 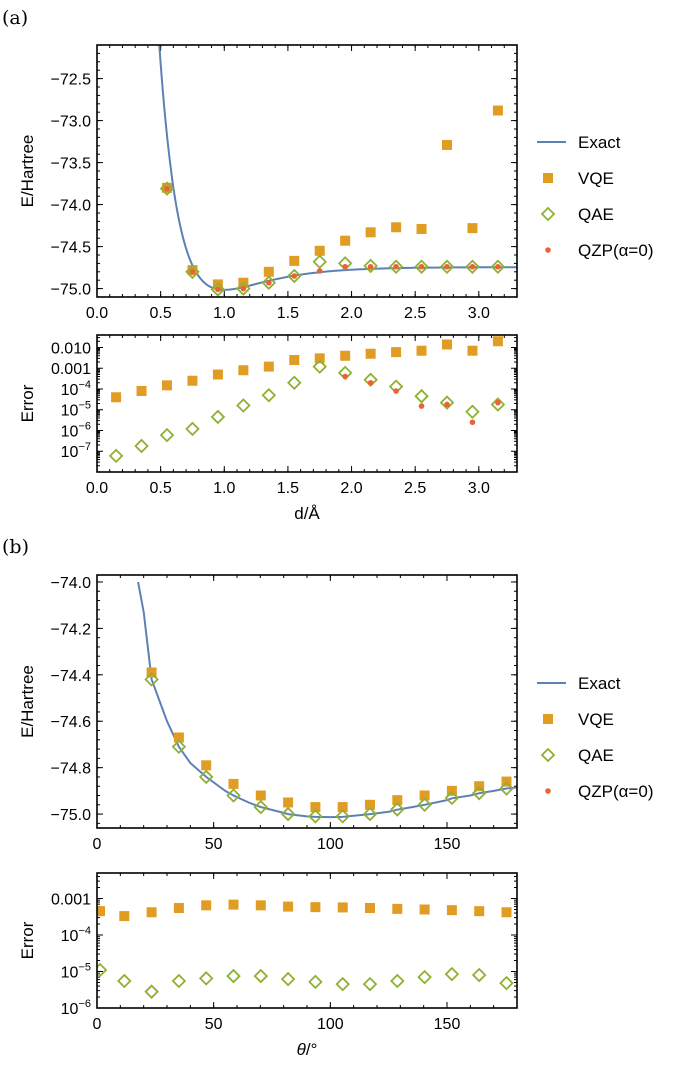 What do you see at coordinates (595, 196) in the screenshot?
I see `legend-a: Exact VQE QAE QZP(α=0)` at bounding box center [595, 196].